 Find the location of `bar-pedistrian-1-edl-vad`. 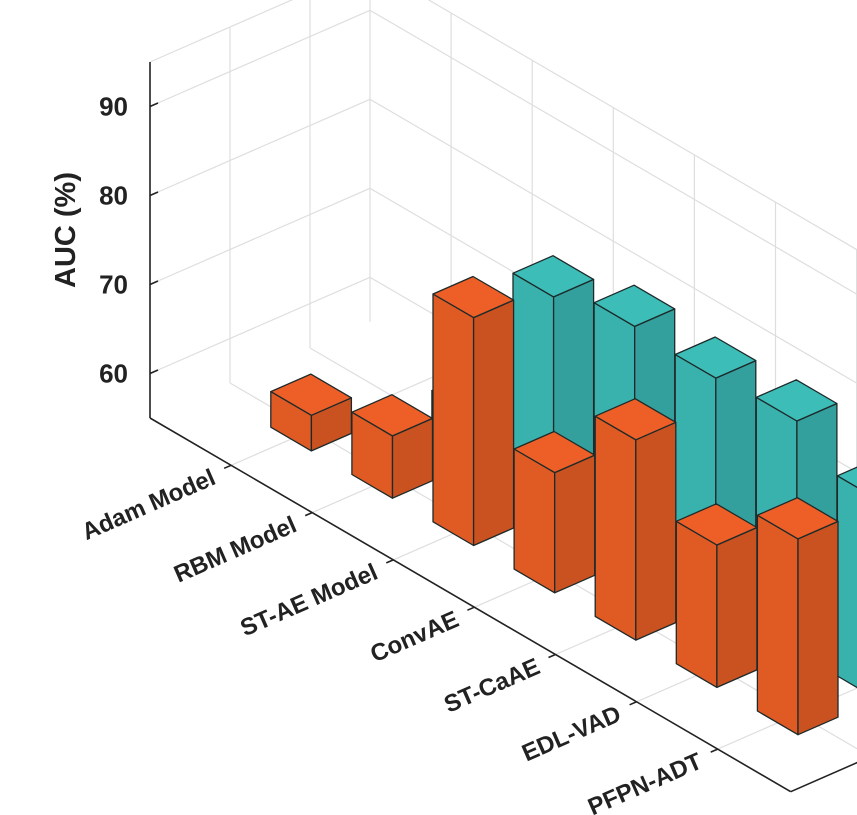

bar-pedistrian-1-edl-vad is located at coordinates (716, 596).